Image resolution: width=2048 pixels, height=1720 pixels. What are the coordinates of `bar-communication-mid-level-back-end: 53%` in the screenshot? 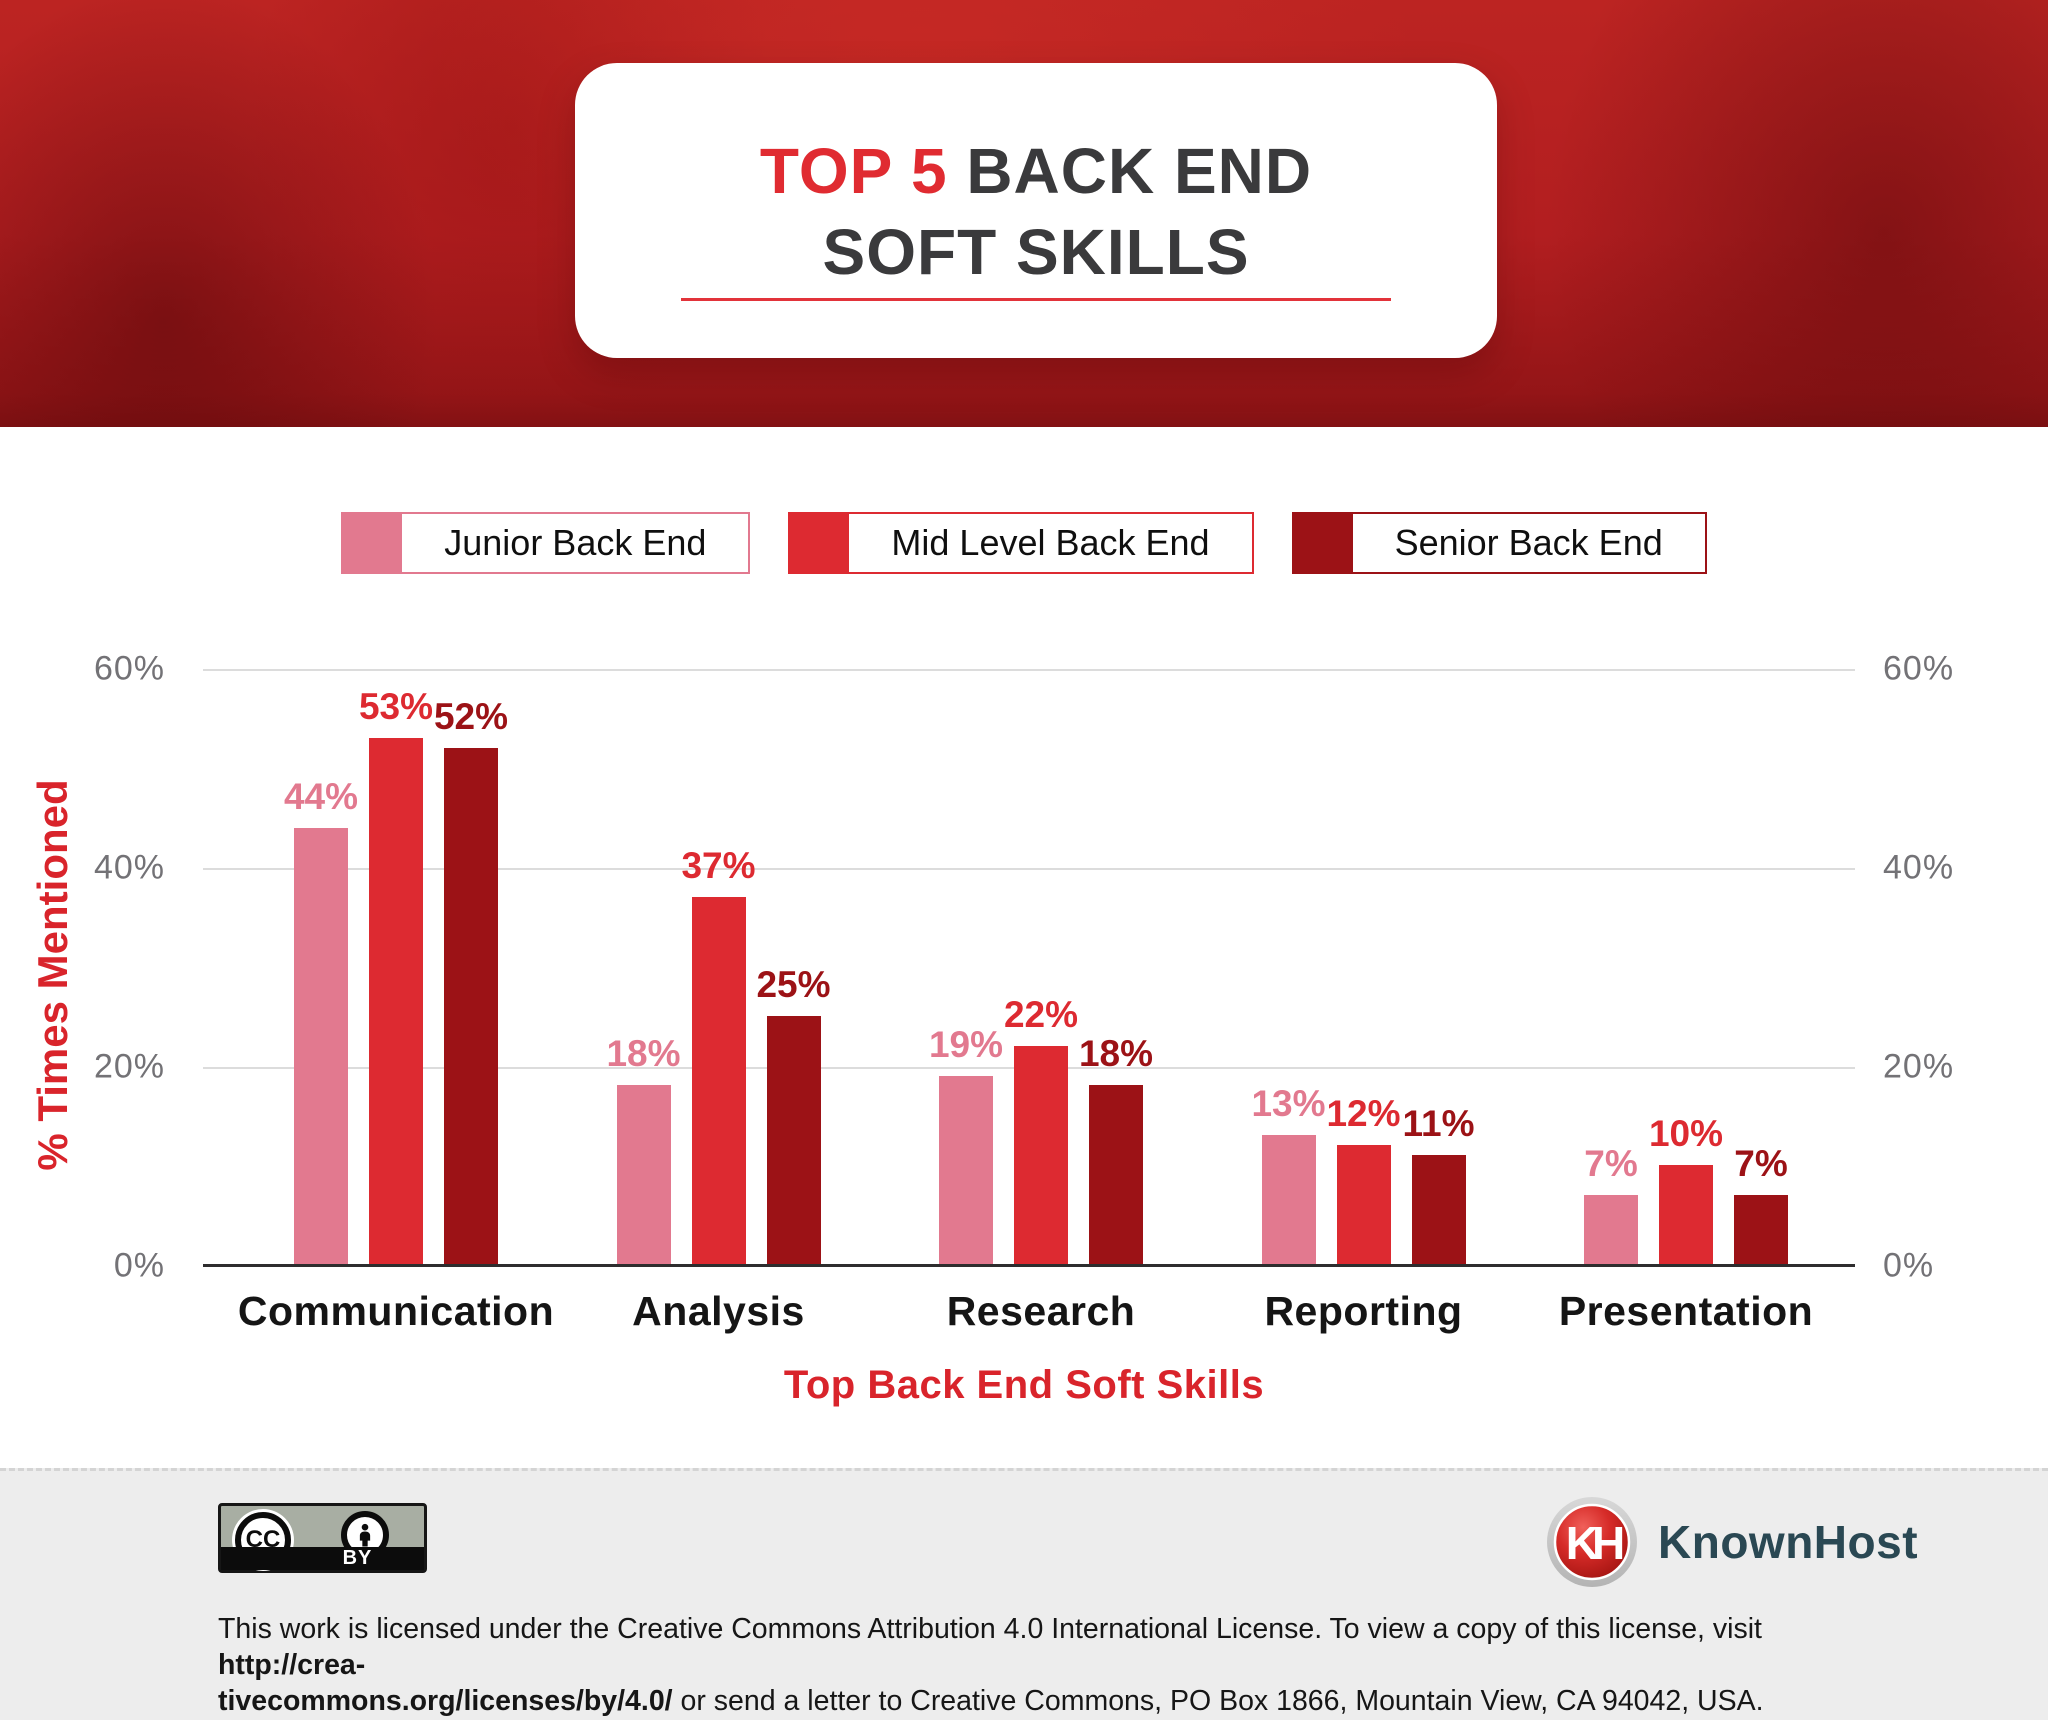 It's located at (396, 975).